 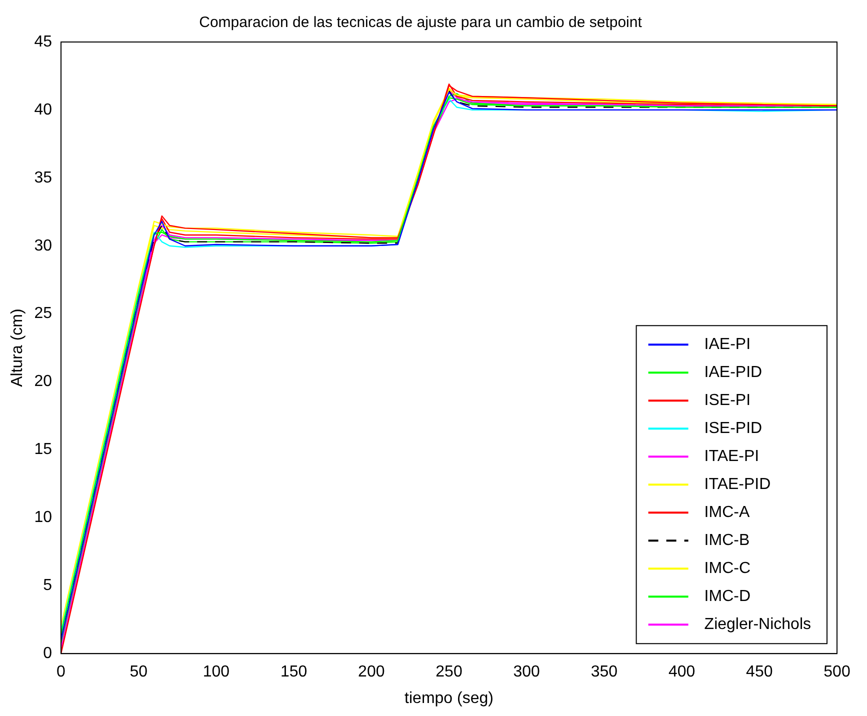 I want to click on legend-label: IAE-PID, so click(x=733, y=373).